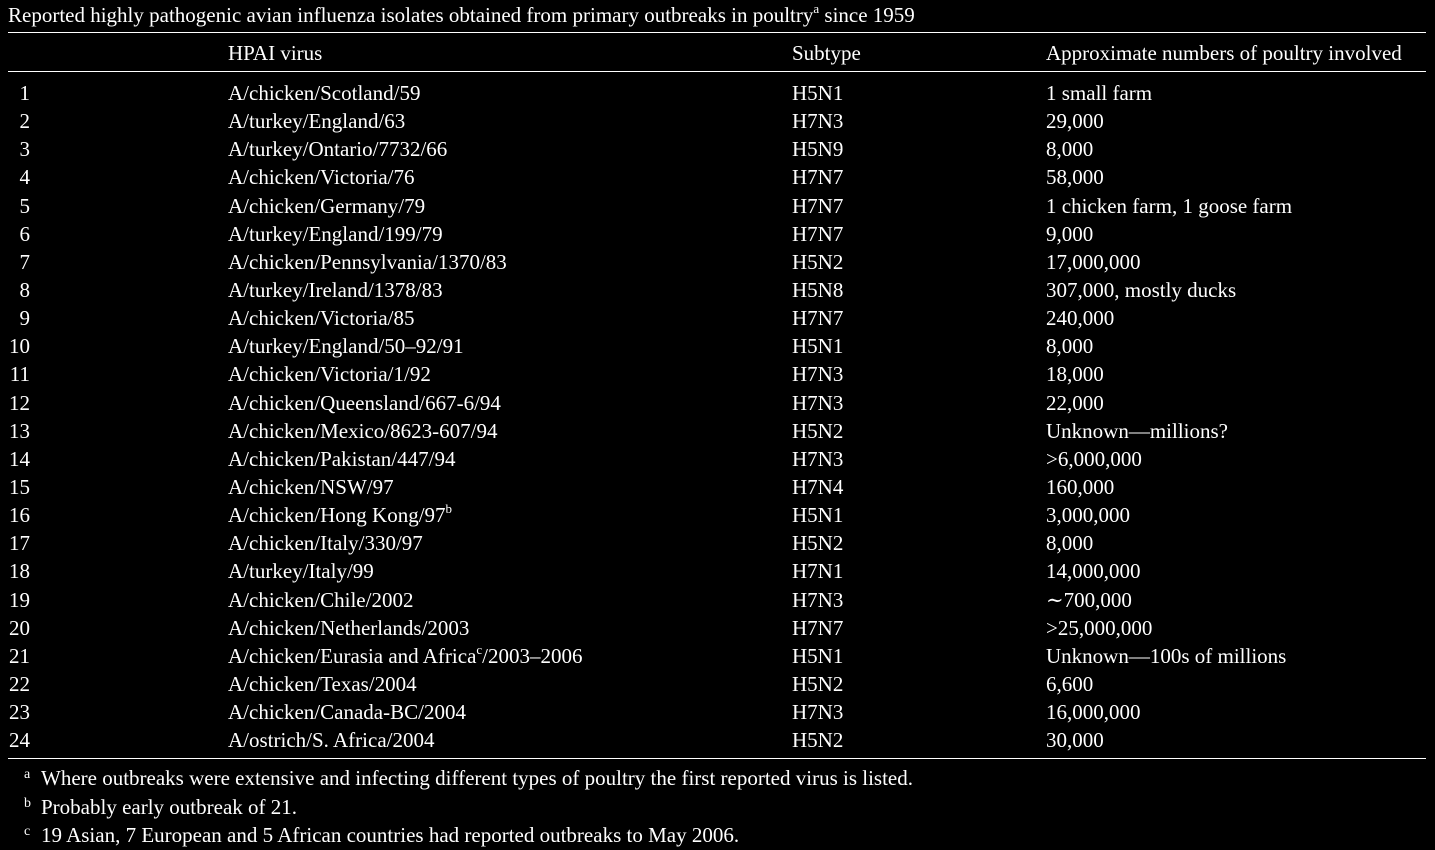 The height and width of the screenshot is (850, 1435). What do you see at coordinates (717, 807) in the screenshot?
I see `footnote: b Probably early outbreak of 21.` at bounding box center [717, 807].